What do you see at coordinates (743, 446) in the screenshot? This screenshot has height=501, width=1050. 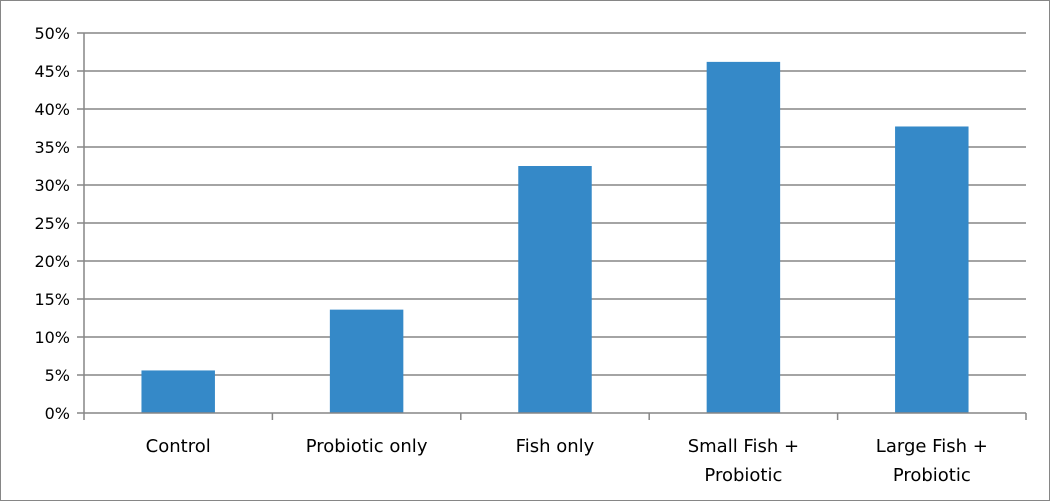 I see `category-label: Small Fish +` at bounding box center [743, 446].